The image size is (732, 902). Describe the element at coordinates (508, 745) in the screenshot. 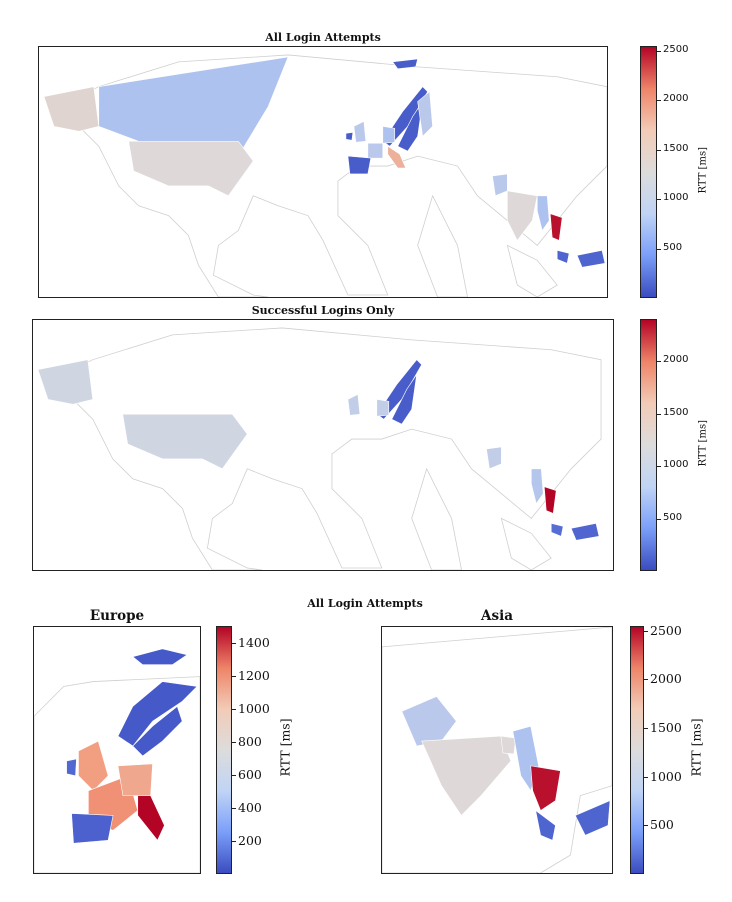

I see `region-bangladesh` at that location.